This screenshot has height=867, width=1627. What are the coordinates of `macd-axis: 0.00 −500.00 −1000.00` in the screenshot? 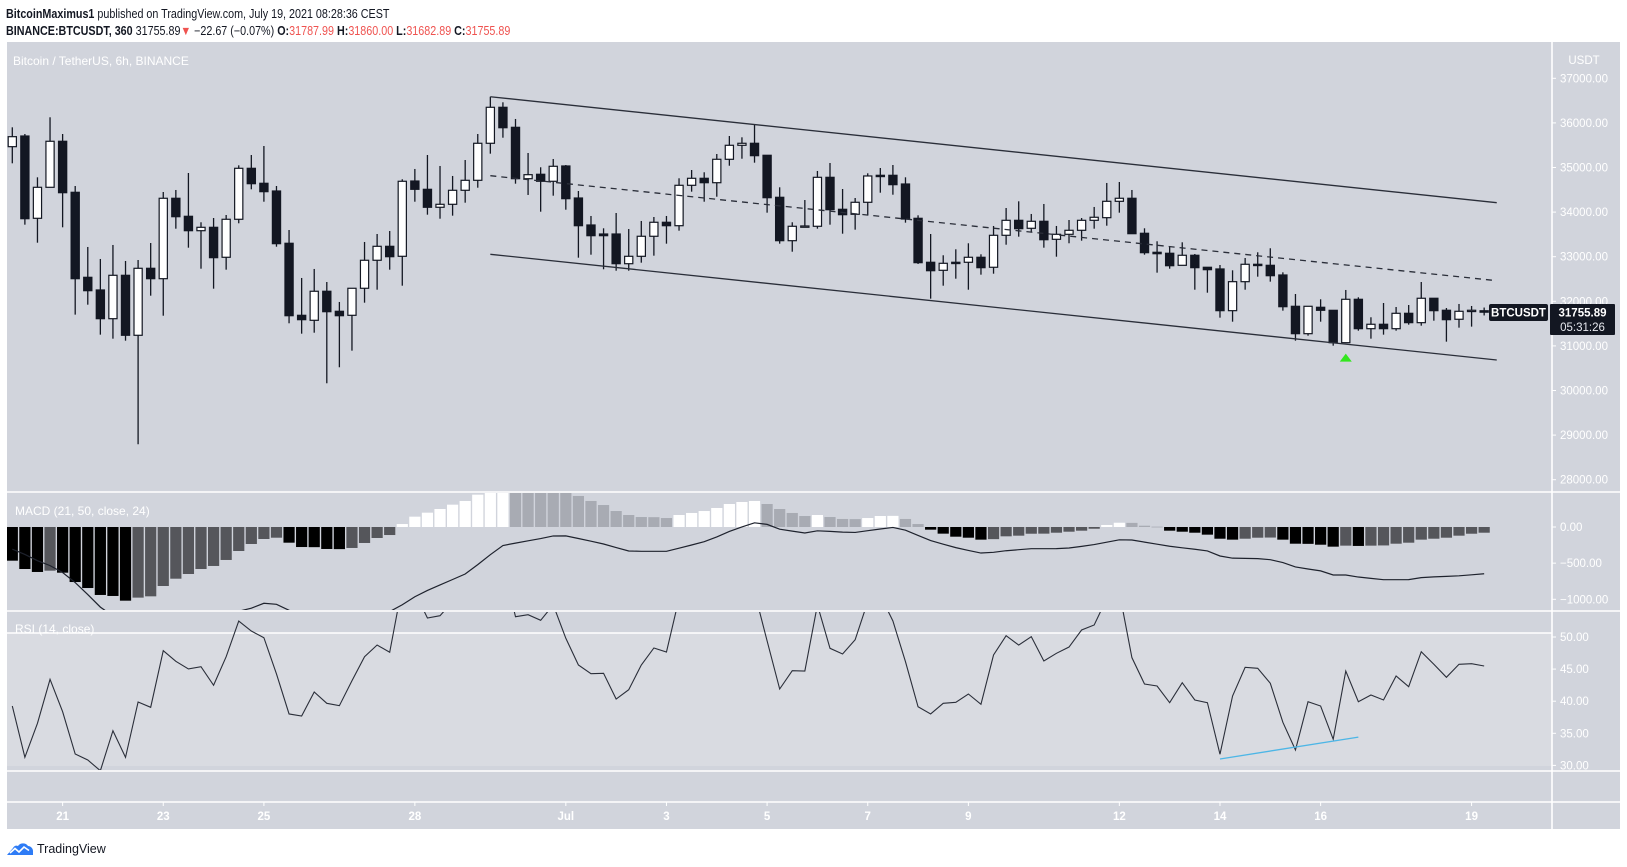 It's located at (1580, 564).